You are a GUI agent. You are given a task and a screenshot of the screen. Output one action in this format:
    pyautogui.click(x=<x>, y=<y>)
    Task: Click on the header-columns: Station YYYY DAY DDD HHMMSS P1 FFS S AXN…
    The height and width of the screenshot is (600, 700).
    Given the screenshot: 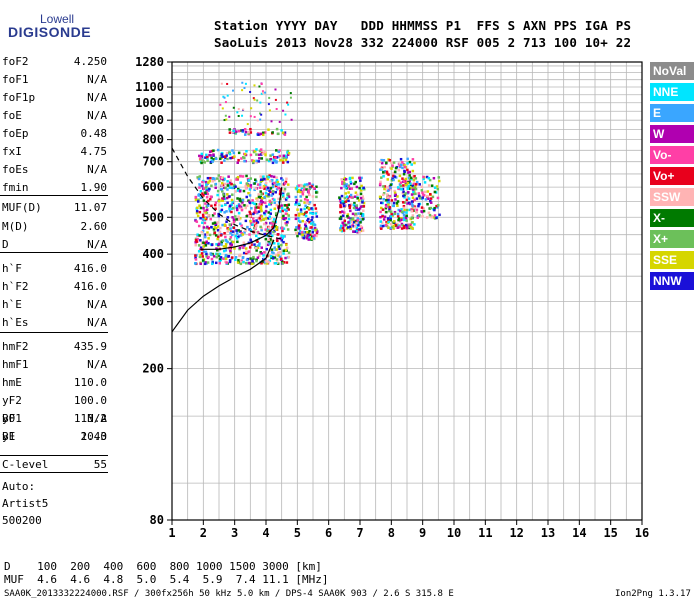 What is the action you would take?
    pyautogui.click(x=423, y=25)
    